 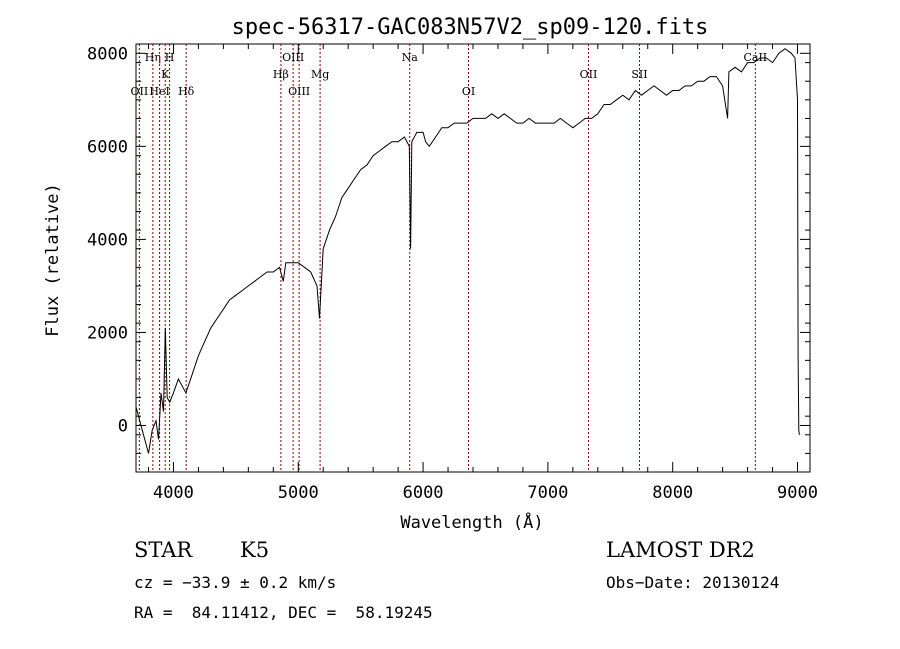 I want to click on observation-date: Obs−Date: 20130124, so click(x=693, y=582).